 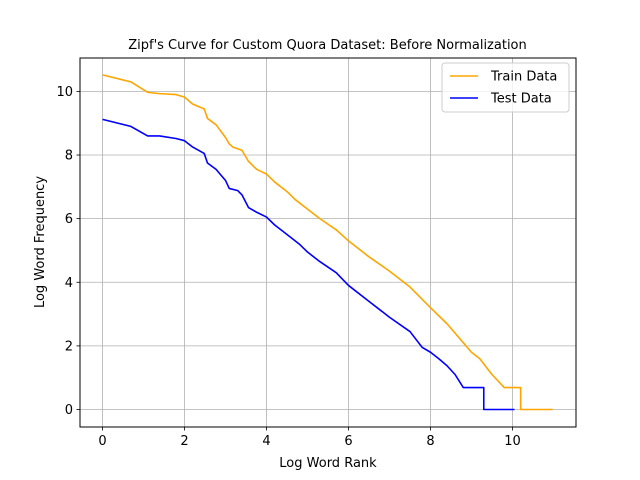 What do you see at coordinates (521, 99) in the screenshot?
I see `legend-label: Test Data` at bounding box center [521, 99].